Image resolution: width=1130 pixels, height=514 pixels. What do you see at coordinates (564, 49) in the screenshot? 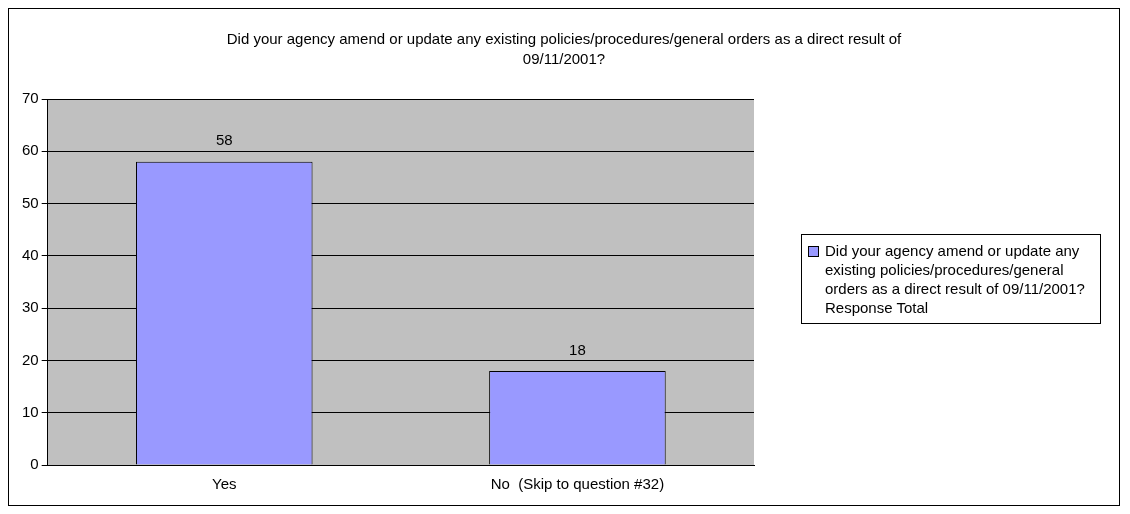
I see `chart-title: Did your agency amend or update any existing policies/procedures/general orders as a direct result of 09/11/2001?` at bounding box center [564, 49].